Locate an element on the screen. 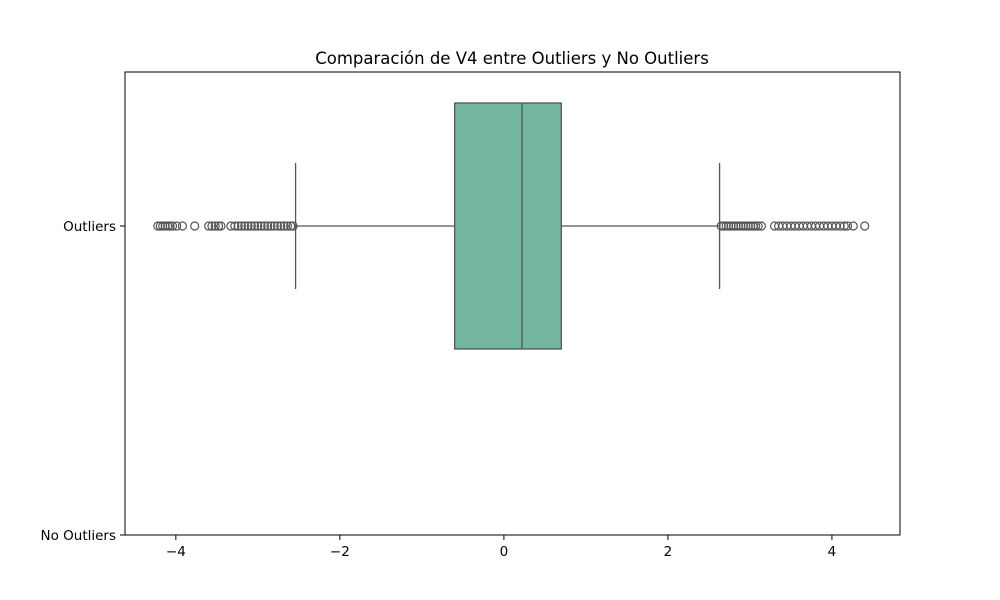 The height and width of the screenshot is (600, 1000). box-iqr is located at coordinates (508, 226).